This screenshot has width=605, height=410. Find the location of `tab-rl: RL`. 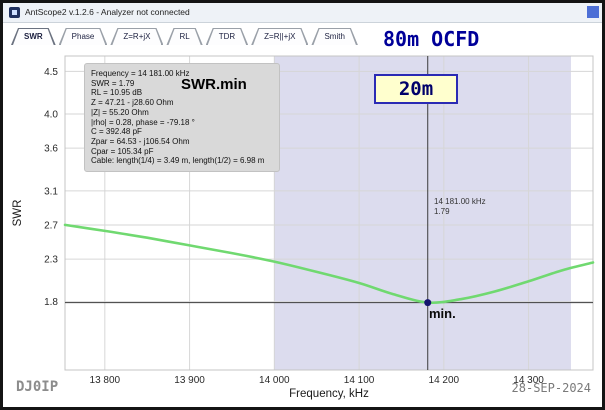

tab-rl: RL is located at coordinates (184, 36).